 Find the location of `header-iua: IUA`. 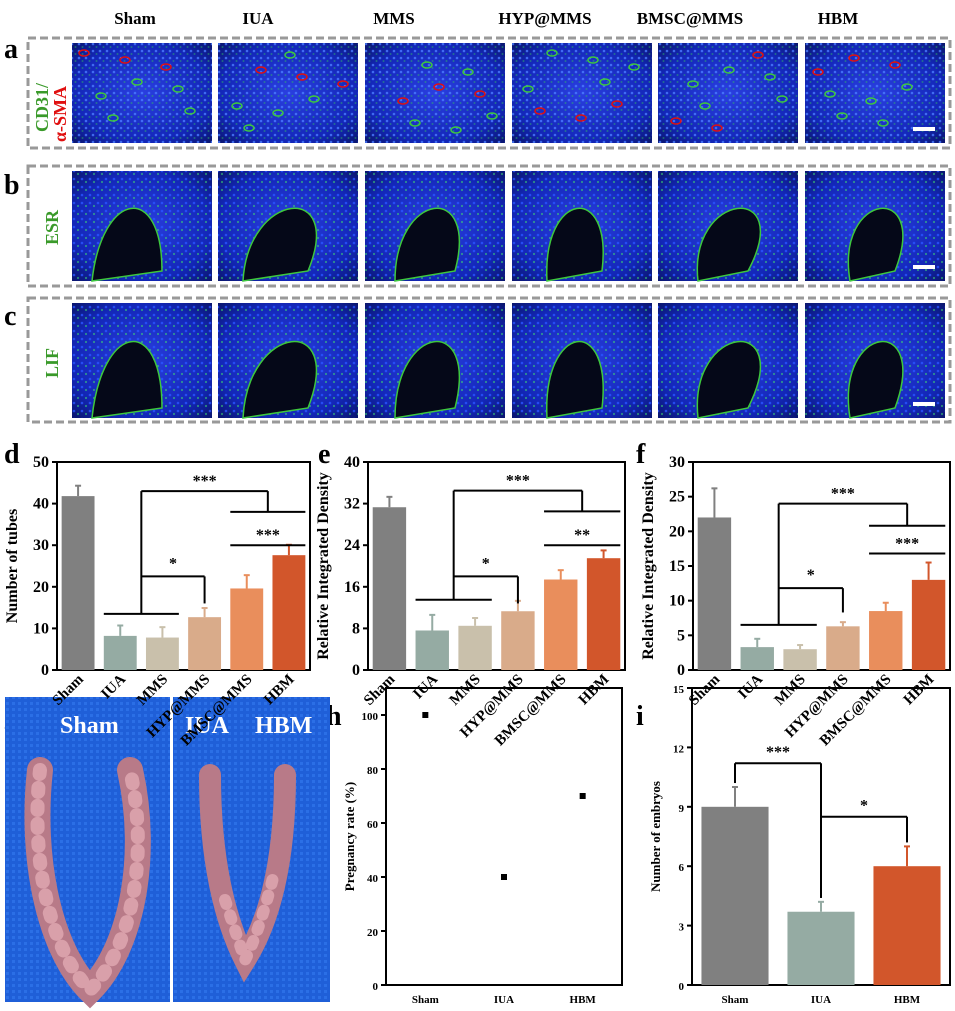

header-iua: IUA is located at coordinates (258, 18).